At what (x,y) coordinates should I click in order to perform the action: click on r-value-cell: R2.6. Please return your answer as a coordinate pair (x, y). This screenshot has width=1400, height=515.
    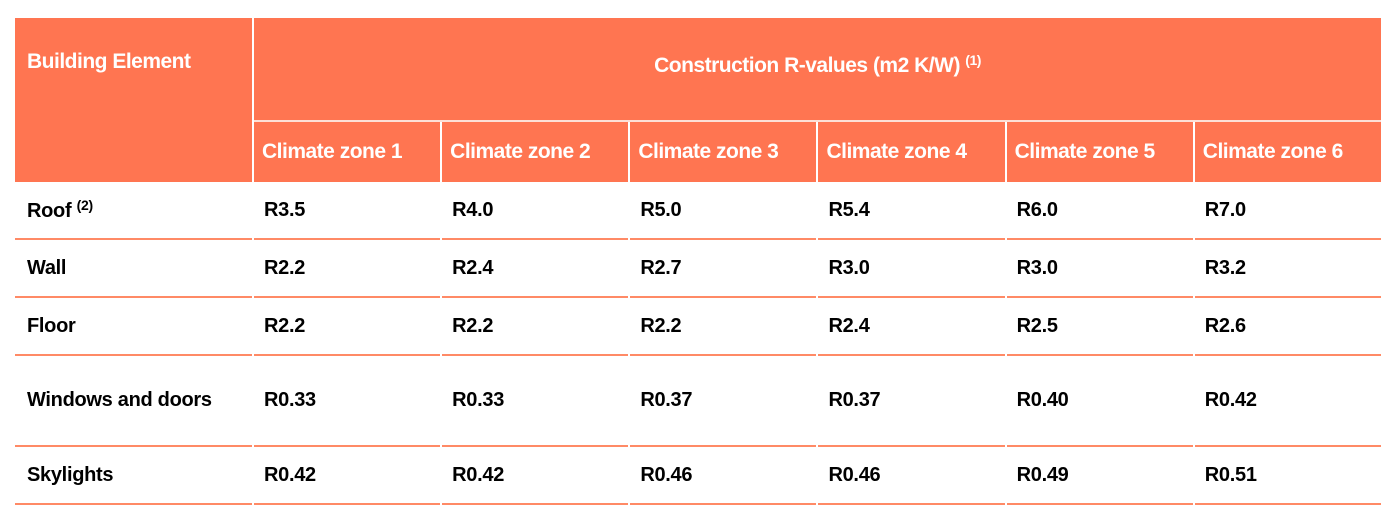
    Looking at the image, I should click on (1287, 327).